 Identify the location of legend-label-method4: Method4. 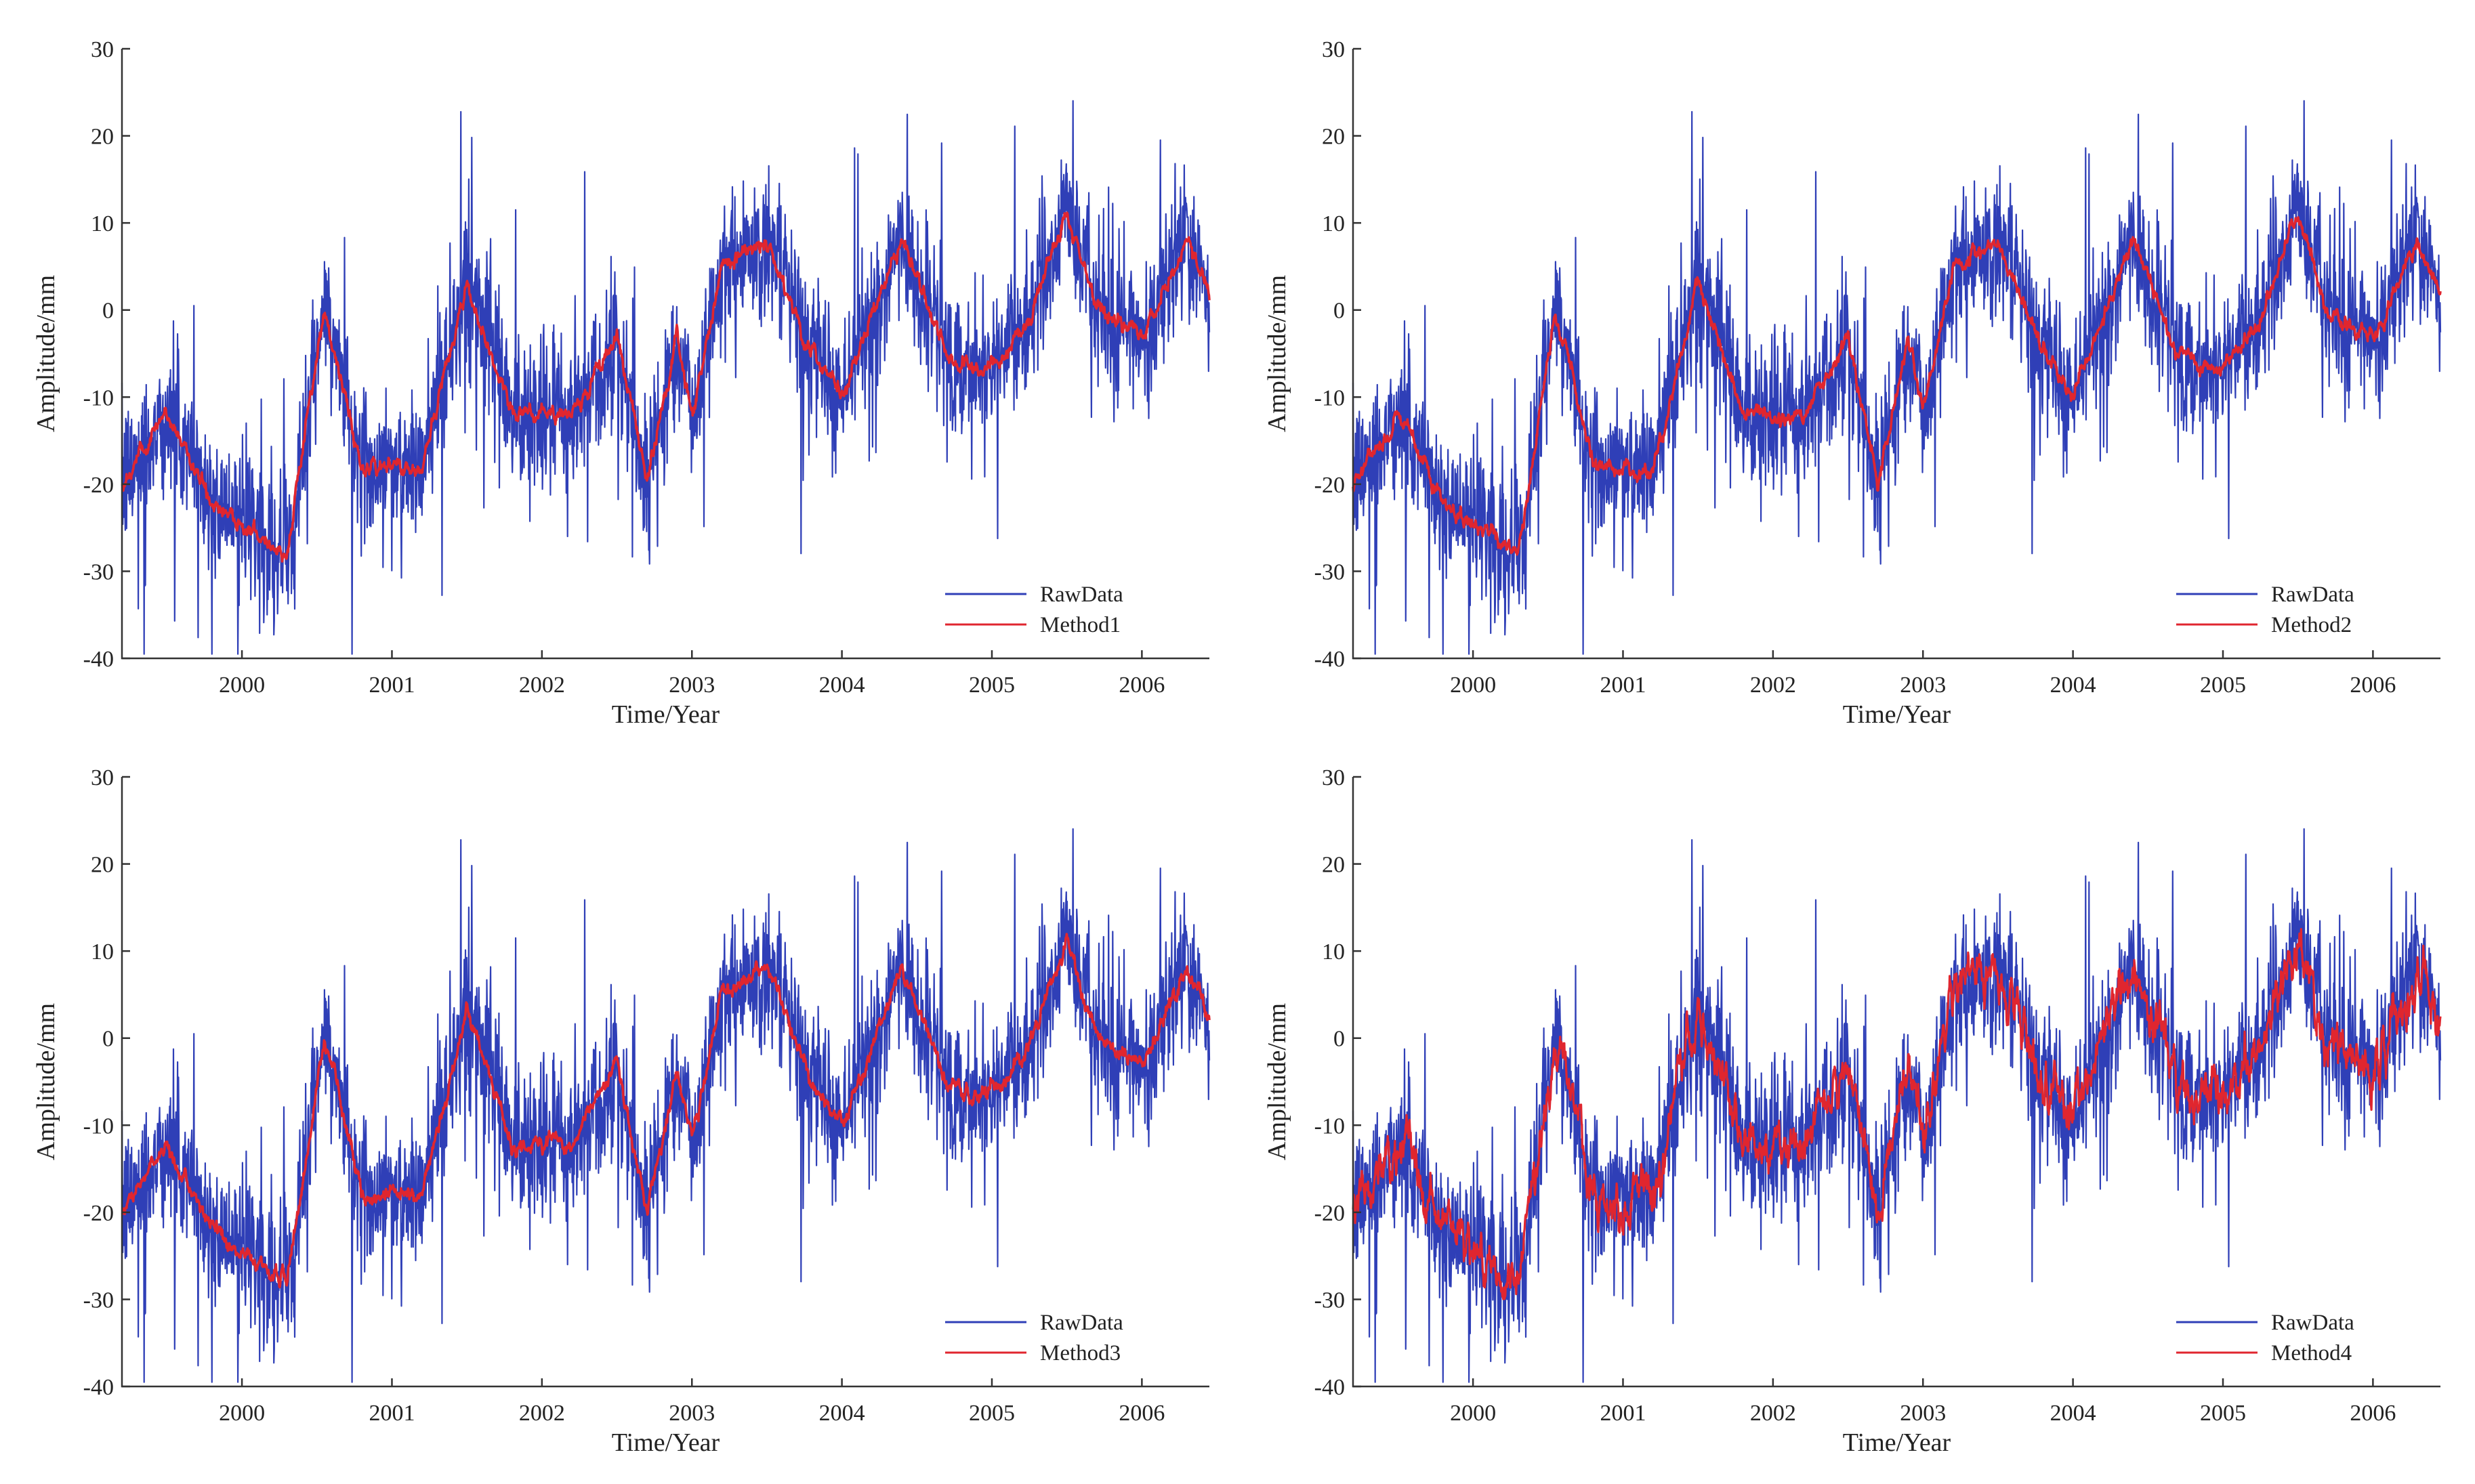
(2311, 1353).